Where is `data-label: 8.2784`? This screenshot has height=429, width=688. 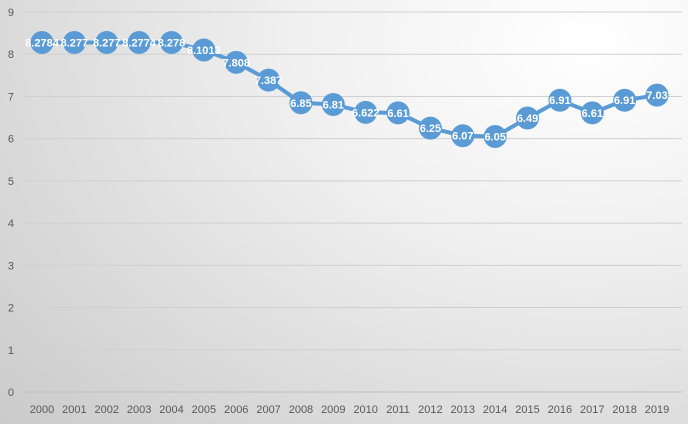
data-label: 8.2784 is located at coordinates (42, 43).